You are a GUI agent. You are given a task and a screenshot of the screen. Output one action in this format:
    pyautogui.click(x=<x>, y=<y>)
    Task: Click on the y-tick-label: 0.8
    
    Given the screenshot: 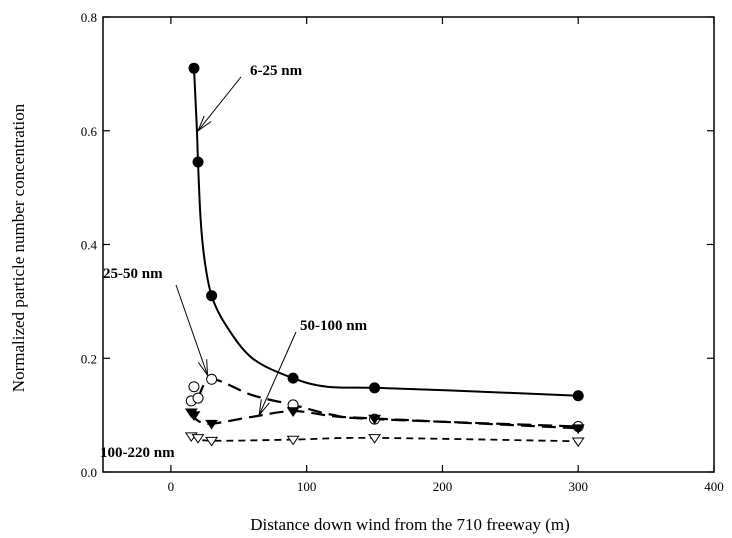 What is the action you would take?
    pyautogui.click(x=89, y=17)
    